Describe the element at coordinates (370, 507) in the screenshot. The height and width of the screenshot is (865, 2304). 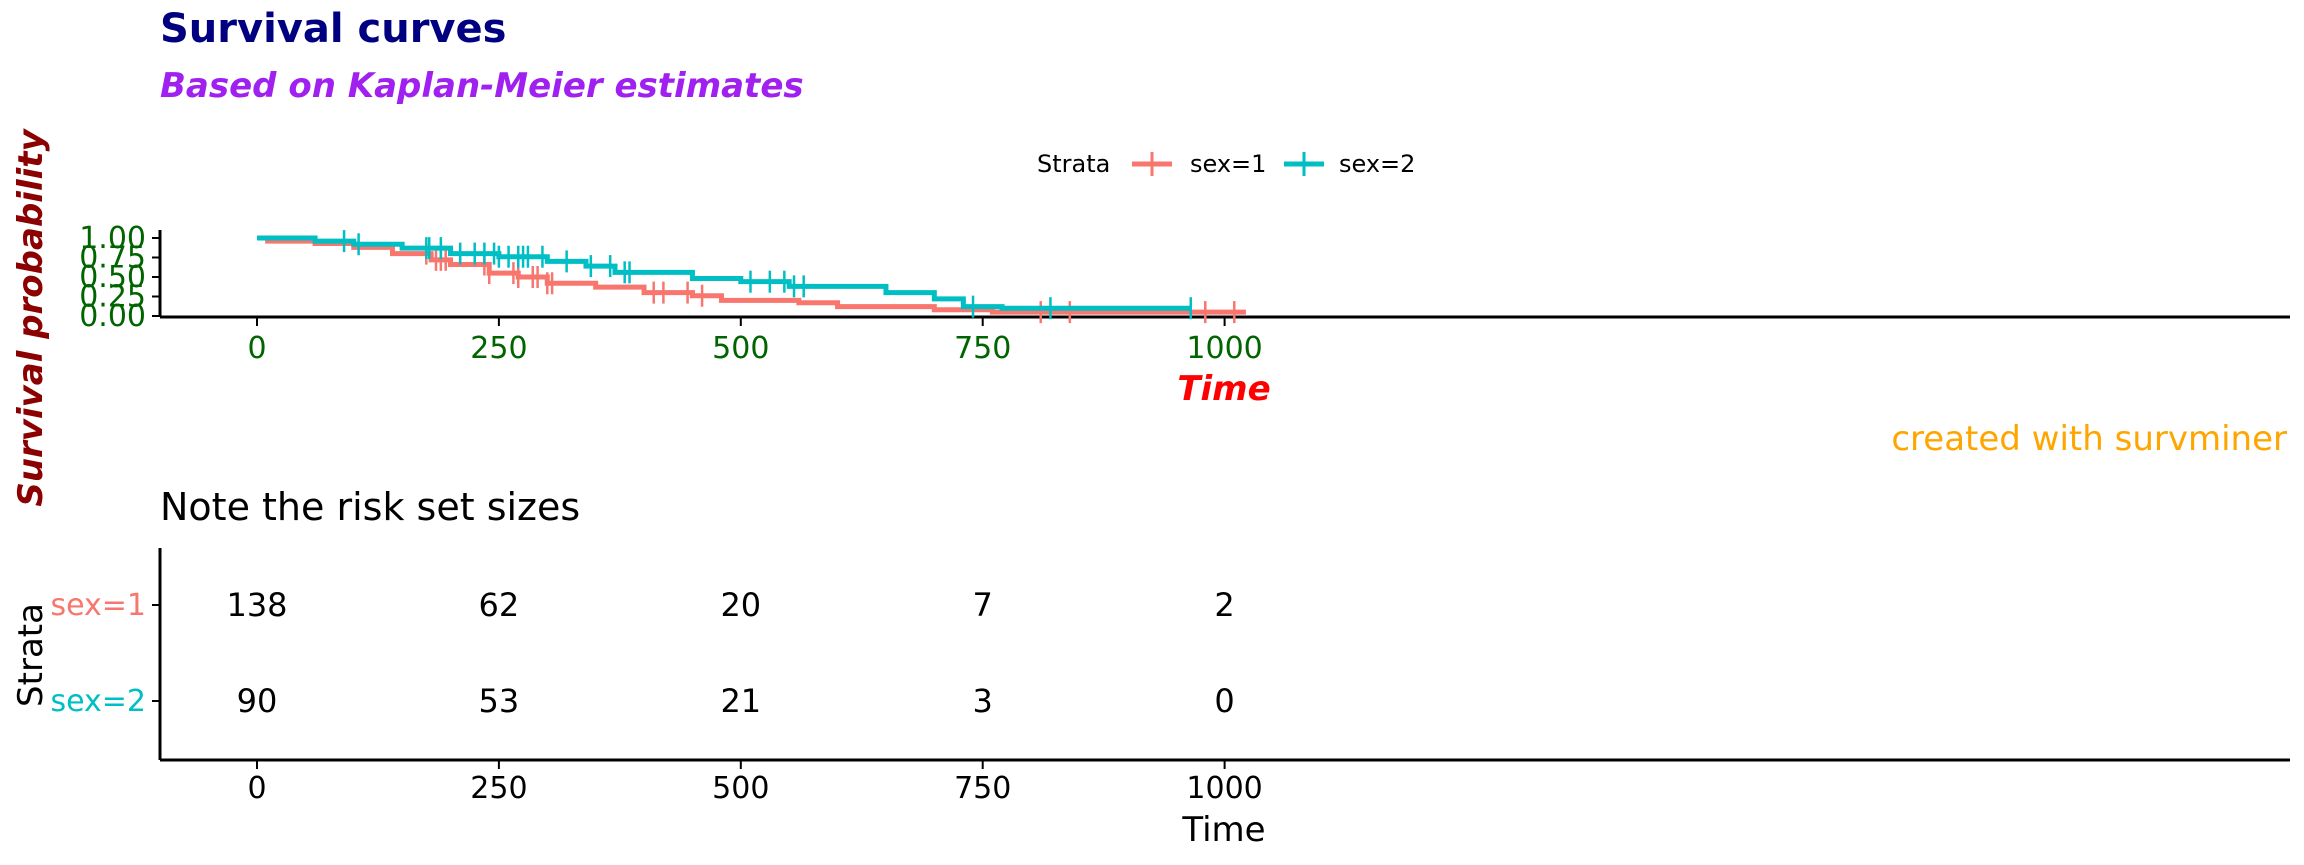
I see `risk-table-title: Note the risk set sizes` at that location.